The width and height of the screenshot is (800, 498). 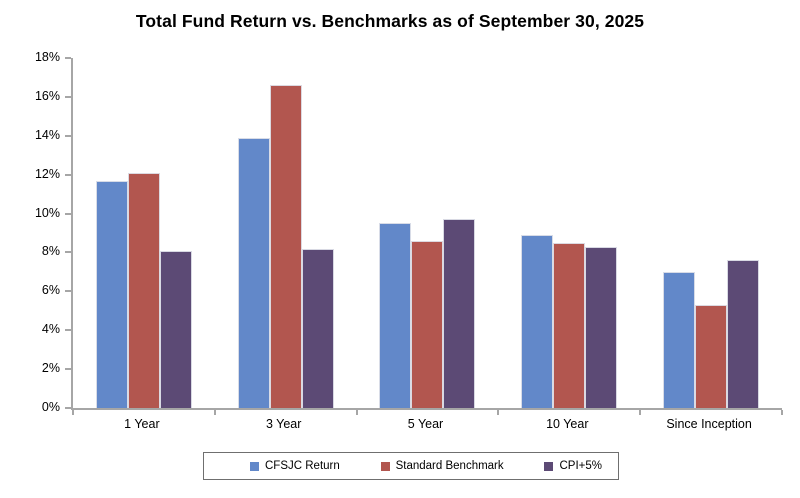 What do you see at coordinates (142, 424) in the screenshot?
I see `x-category-label: 1 Year` at bounding box center [142, 424].